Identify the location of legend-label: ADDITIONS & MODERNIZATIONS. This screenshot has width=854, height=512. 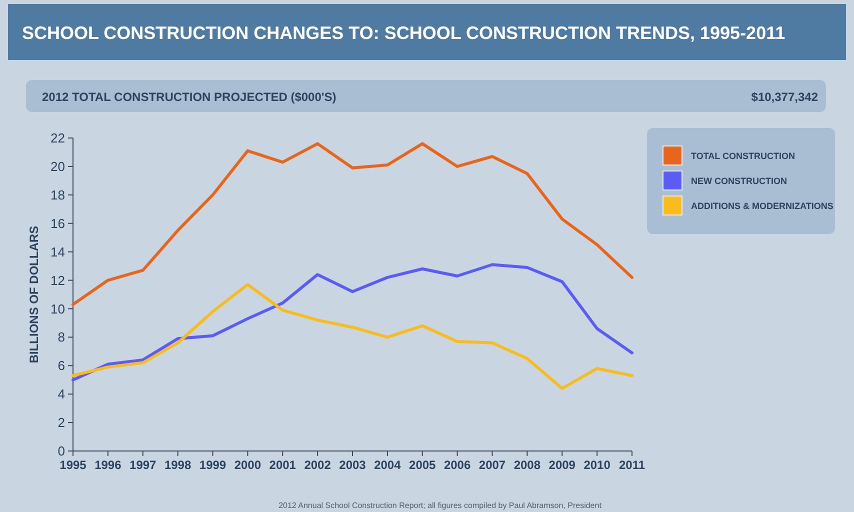
(762, 206).